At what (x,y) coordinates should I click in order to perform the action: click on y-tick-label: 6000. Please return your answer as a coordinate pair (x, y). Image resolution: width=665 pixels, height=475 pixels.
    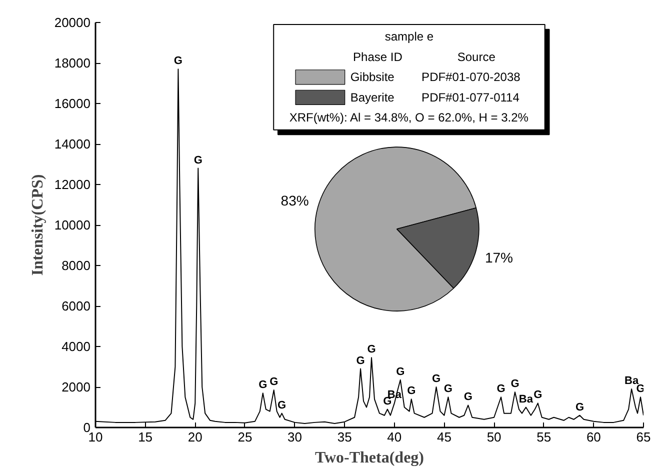
    Looking at the image, I should click on (76, 306).